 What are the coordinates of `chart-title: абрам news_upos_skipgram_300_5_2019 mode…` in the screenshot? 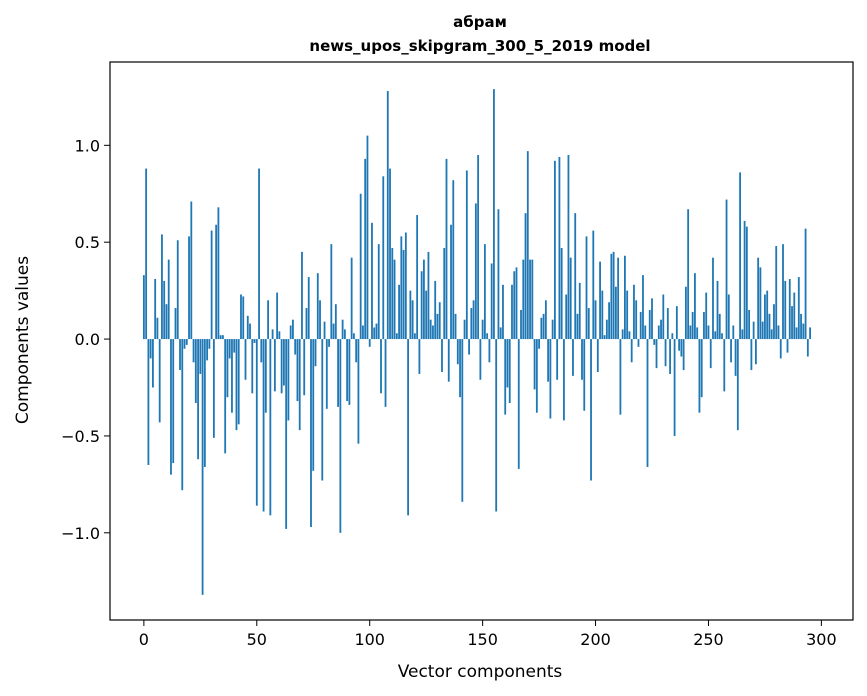 It's located at (479, 34).